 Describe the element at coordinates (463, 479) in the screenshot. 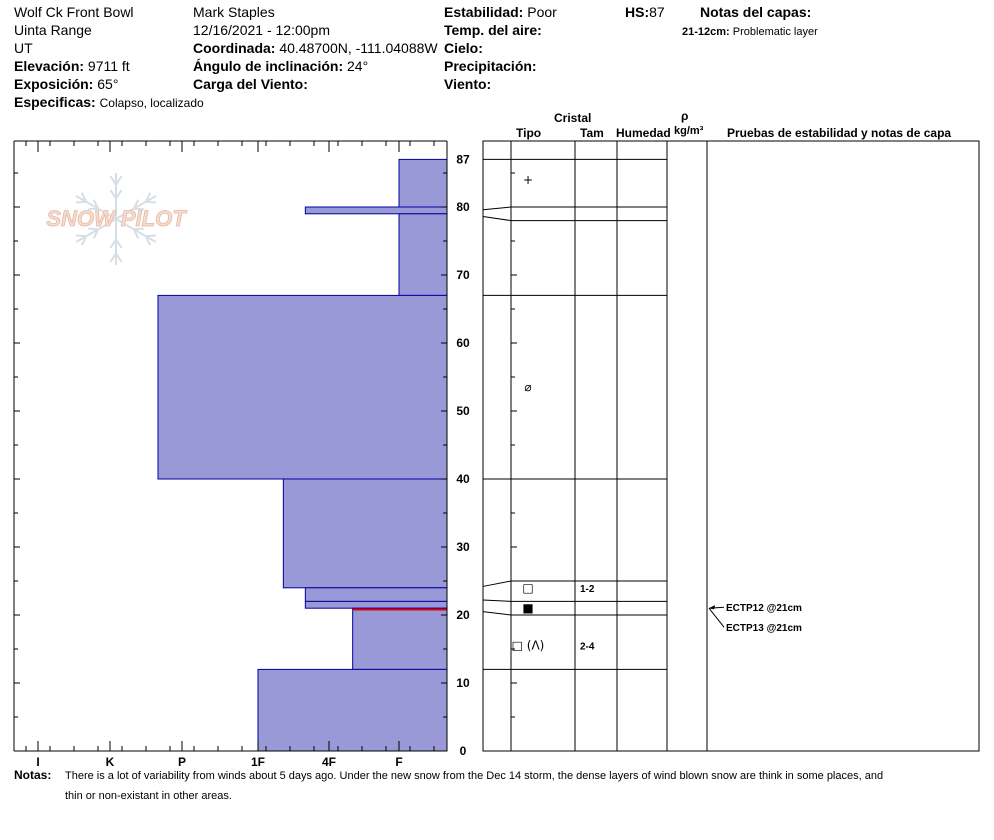

I see `height-tick-label: 40` at that location.